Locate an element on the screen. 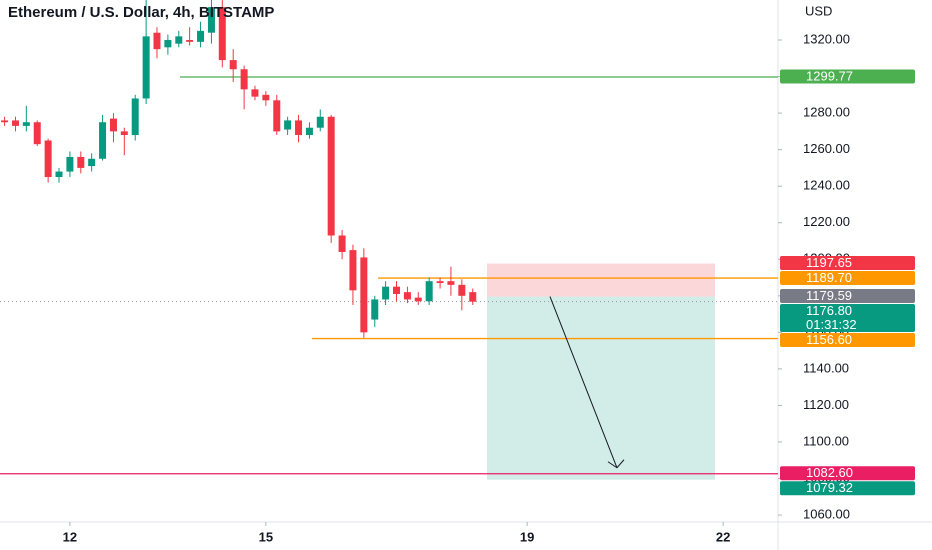  price-label: 1082.60 is located at coordinates (829, 472).